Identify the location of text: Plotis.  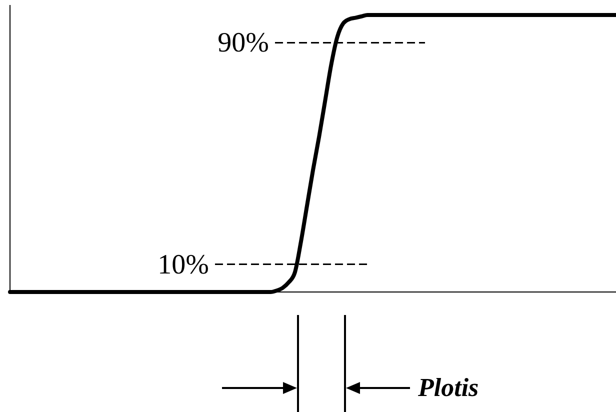
(448, 387).